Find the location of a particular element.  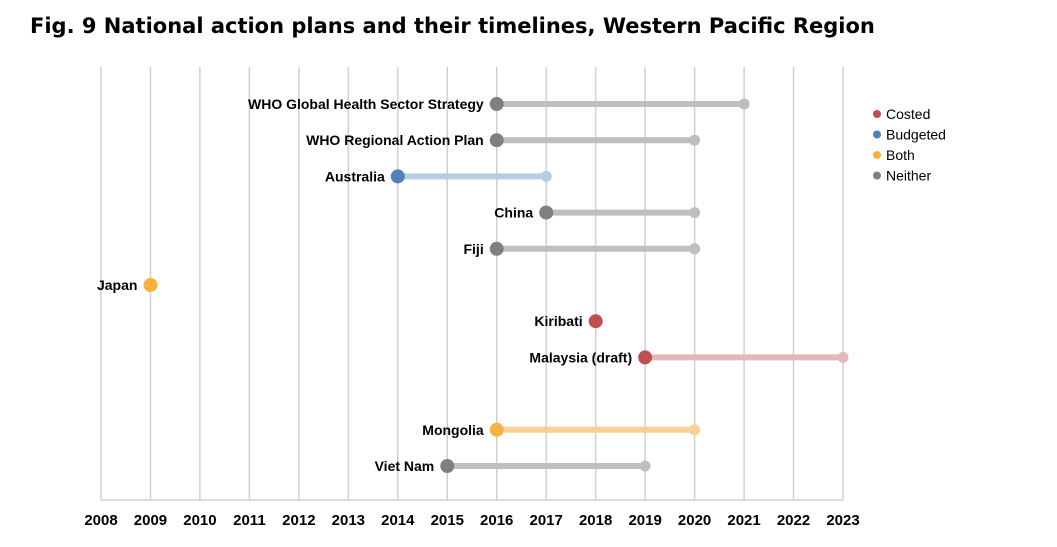

x-tick-label: 2018 is located at coordinates (595, 520).